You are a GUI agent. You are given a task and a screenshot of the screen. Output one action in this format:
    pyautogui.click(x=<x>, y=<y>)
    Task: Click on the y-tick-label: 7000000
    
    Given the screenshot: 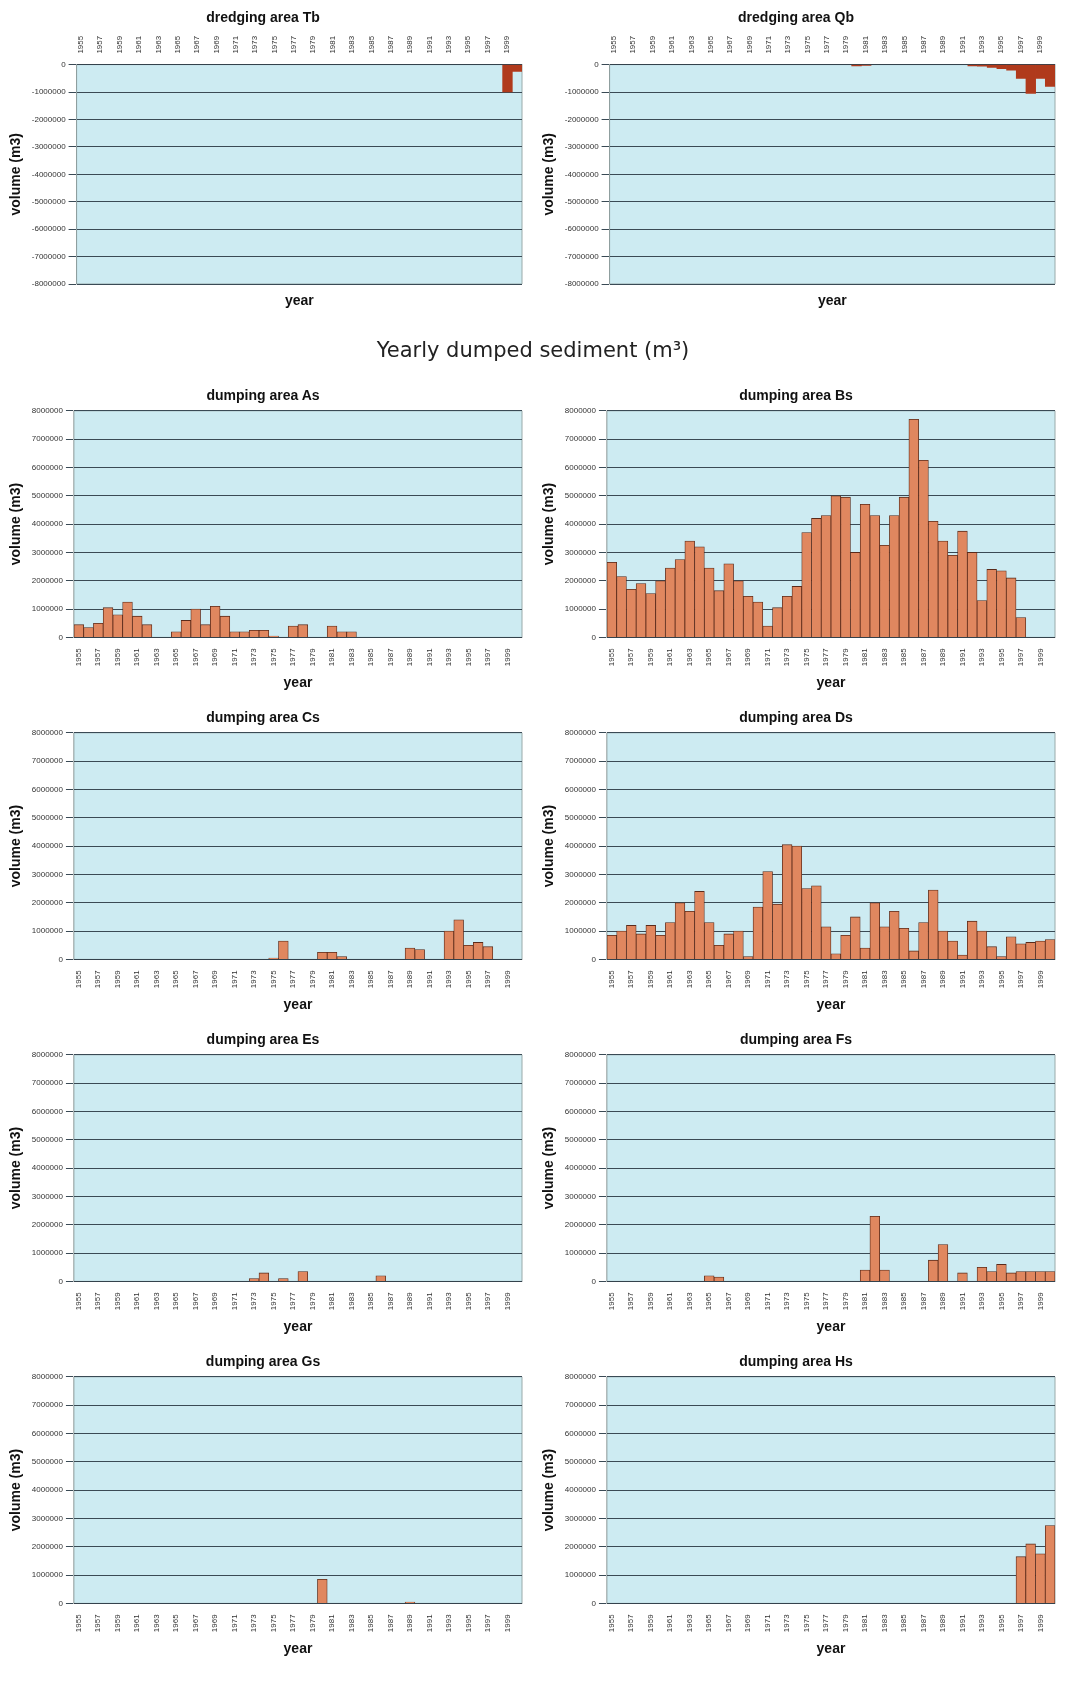 What is the action you would take?
    pyautogui.click(x=47, y=1083)
    